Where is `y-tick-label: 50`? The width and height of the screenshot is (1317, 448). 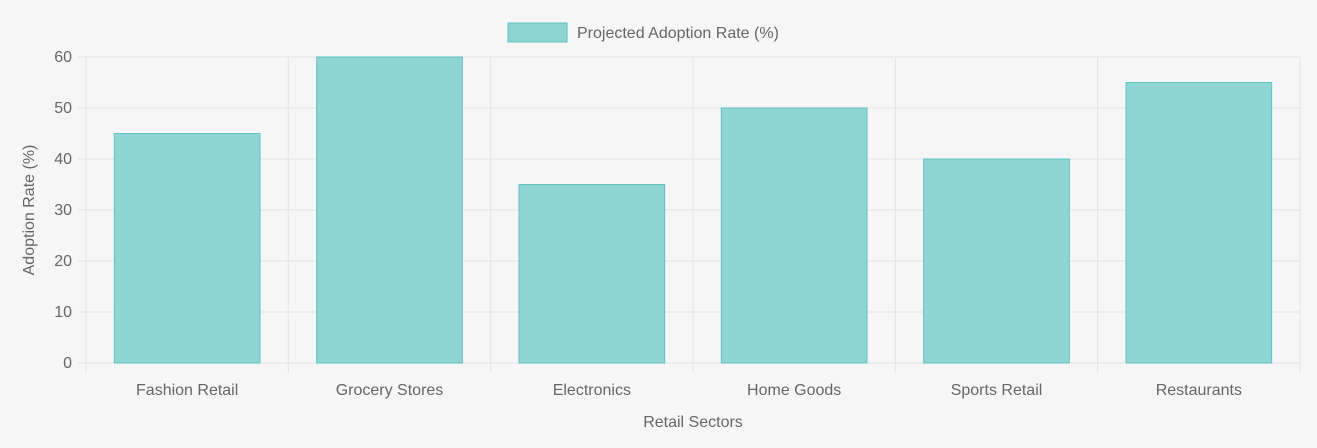
y-tick-label: 50 is located at coordinates (63, 108).